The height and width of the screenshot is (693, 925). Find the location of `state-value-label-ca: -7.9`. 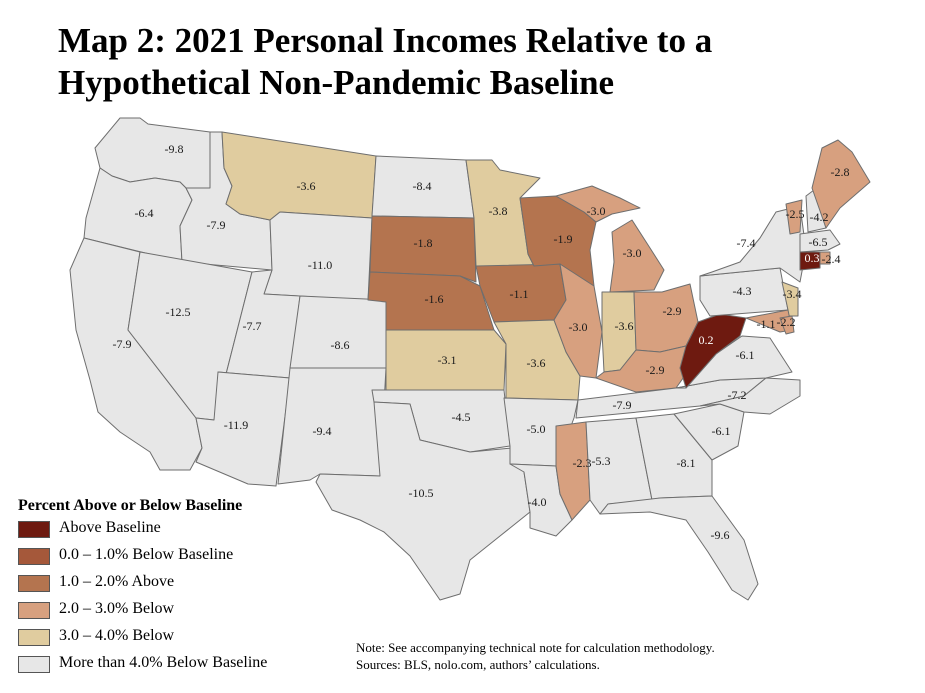

state-value-label-ca: -7.9 is located at coordinates (122, 344).